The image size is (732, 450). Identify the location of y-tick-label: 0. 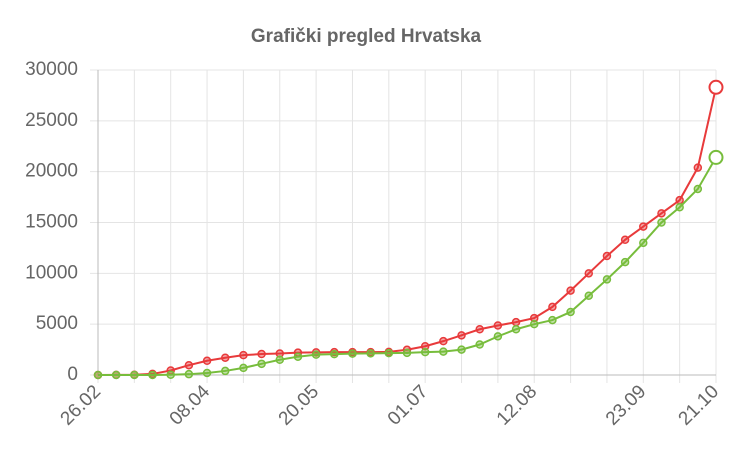
(72, 374).